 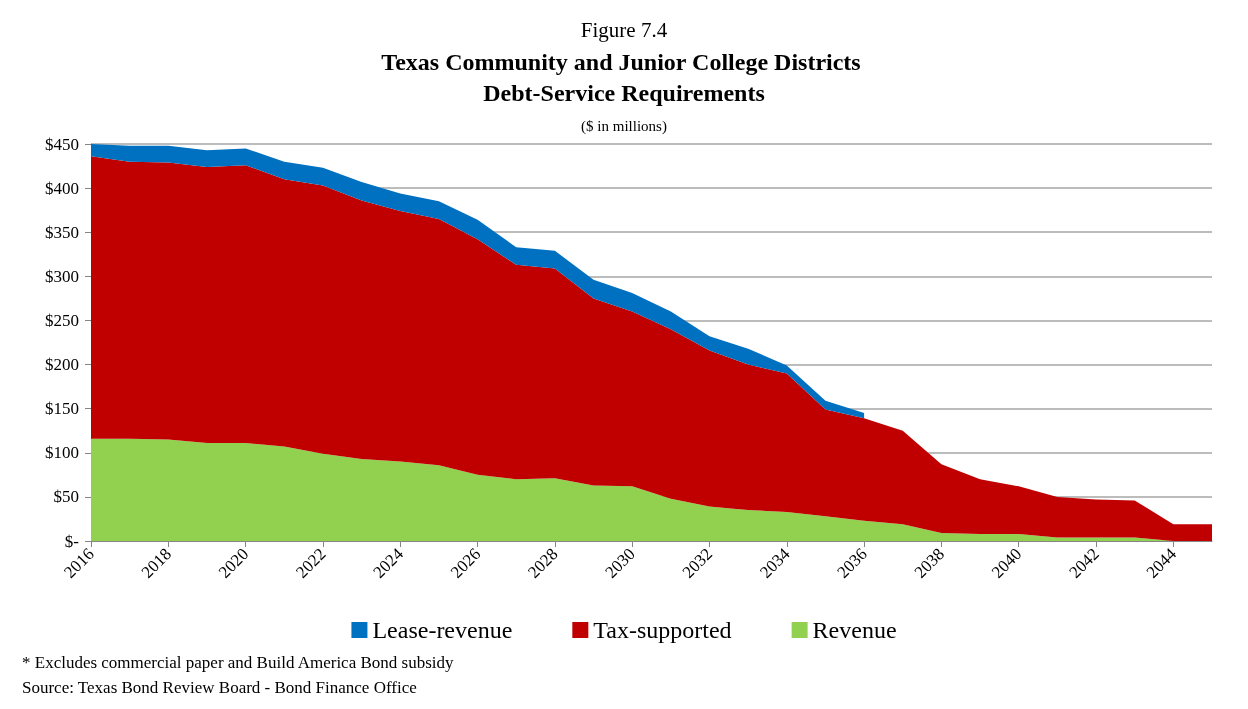 I want to click on y-tick-label: $350, so click(x=62, y=232).